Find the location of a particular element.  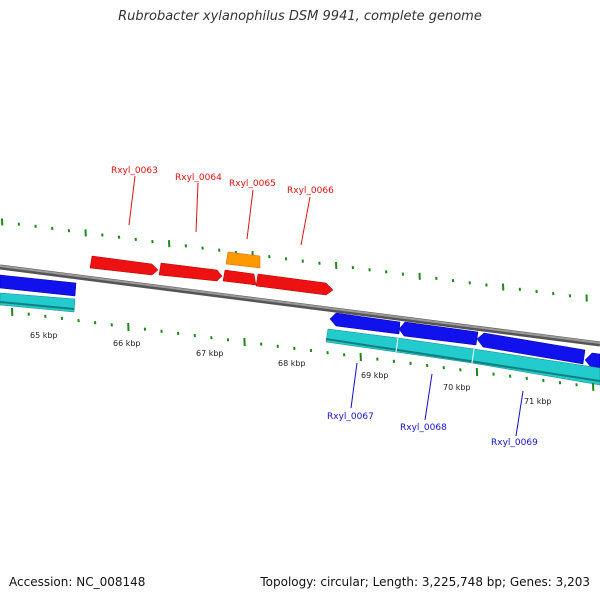

gene-label-rxyl-0068: Rxyl_0068 is located at coordinates (423, 428).